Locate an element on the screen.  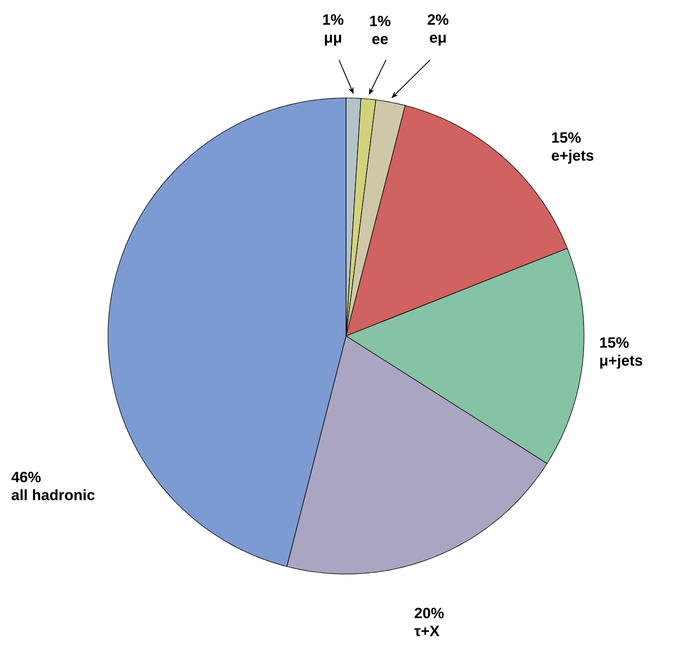
data-label: 2% is located at coordinates (438, 19).